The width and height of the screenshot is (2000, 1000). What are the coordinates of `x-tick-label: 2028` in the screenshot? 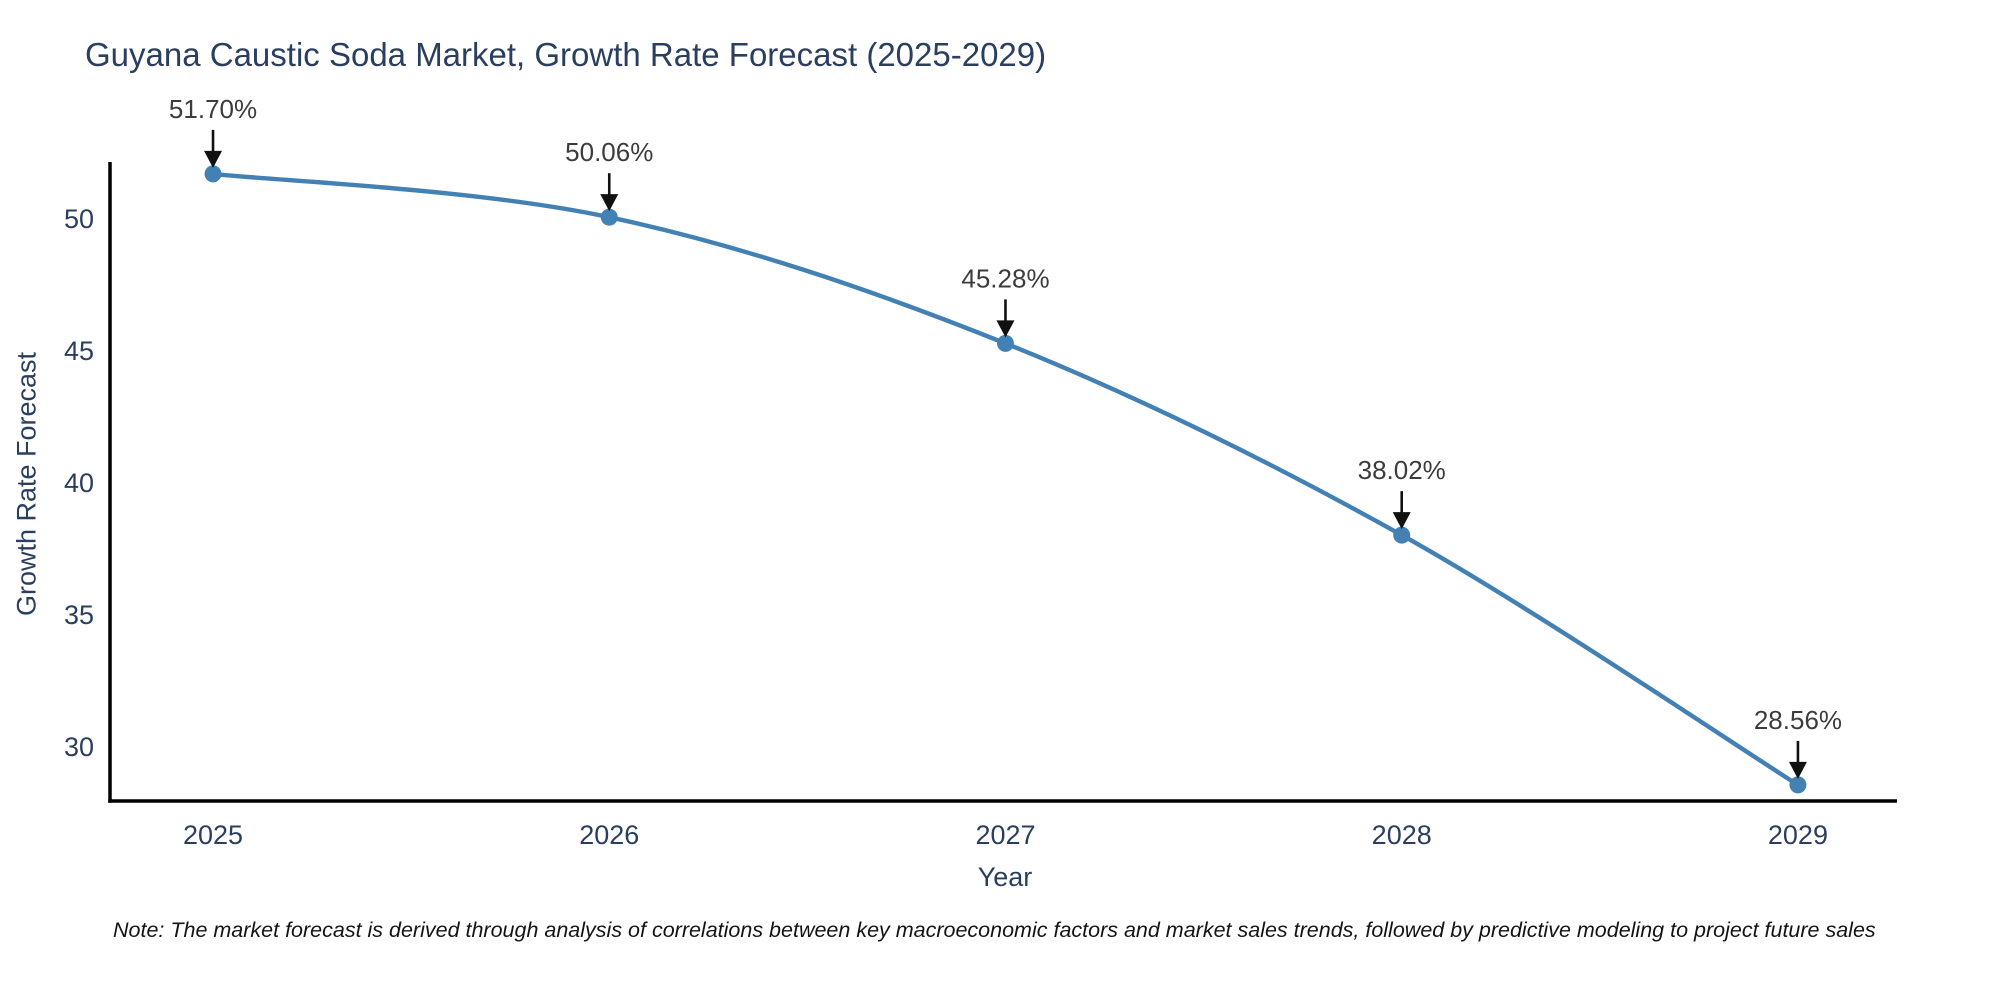 It's located at (1402, 835).